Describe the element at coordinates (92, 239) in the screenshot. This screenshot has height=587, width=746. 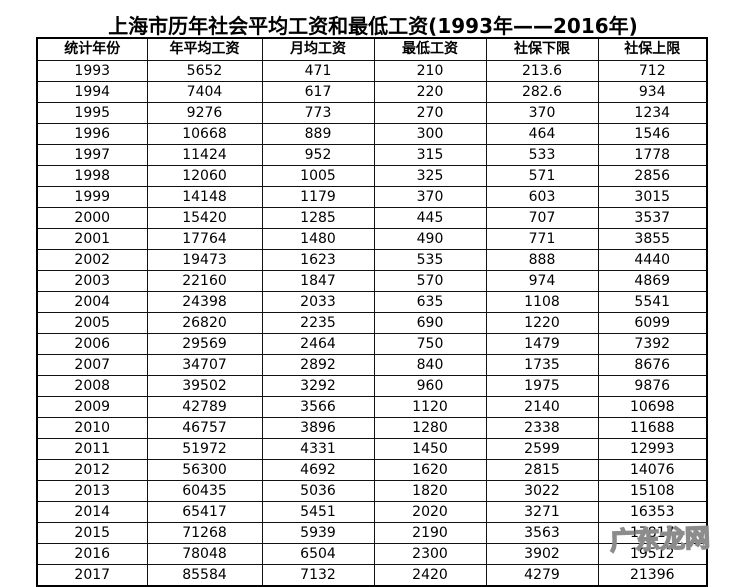
I see `table-cell: 2001` at that location.